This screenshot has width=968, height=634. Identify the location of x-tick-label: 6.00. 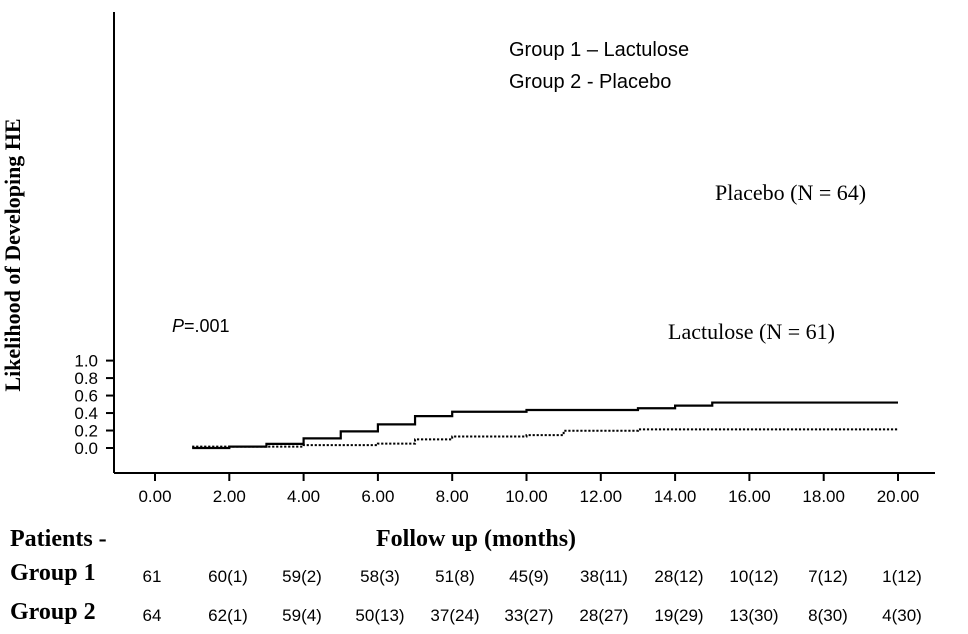
(377, 496).